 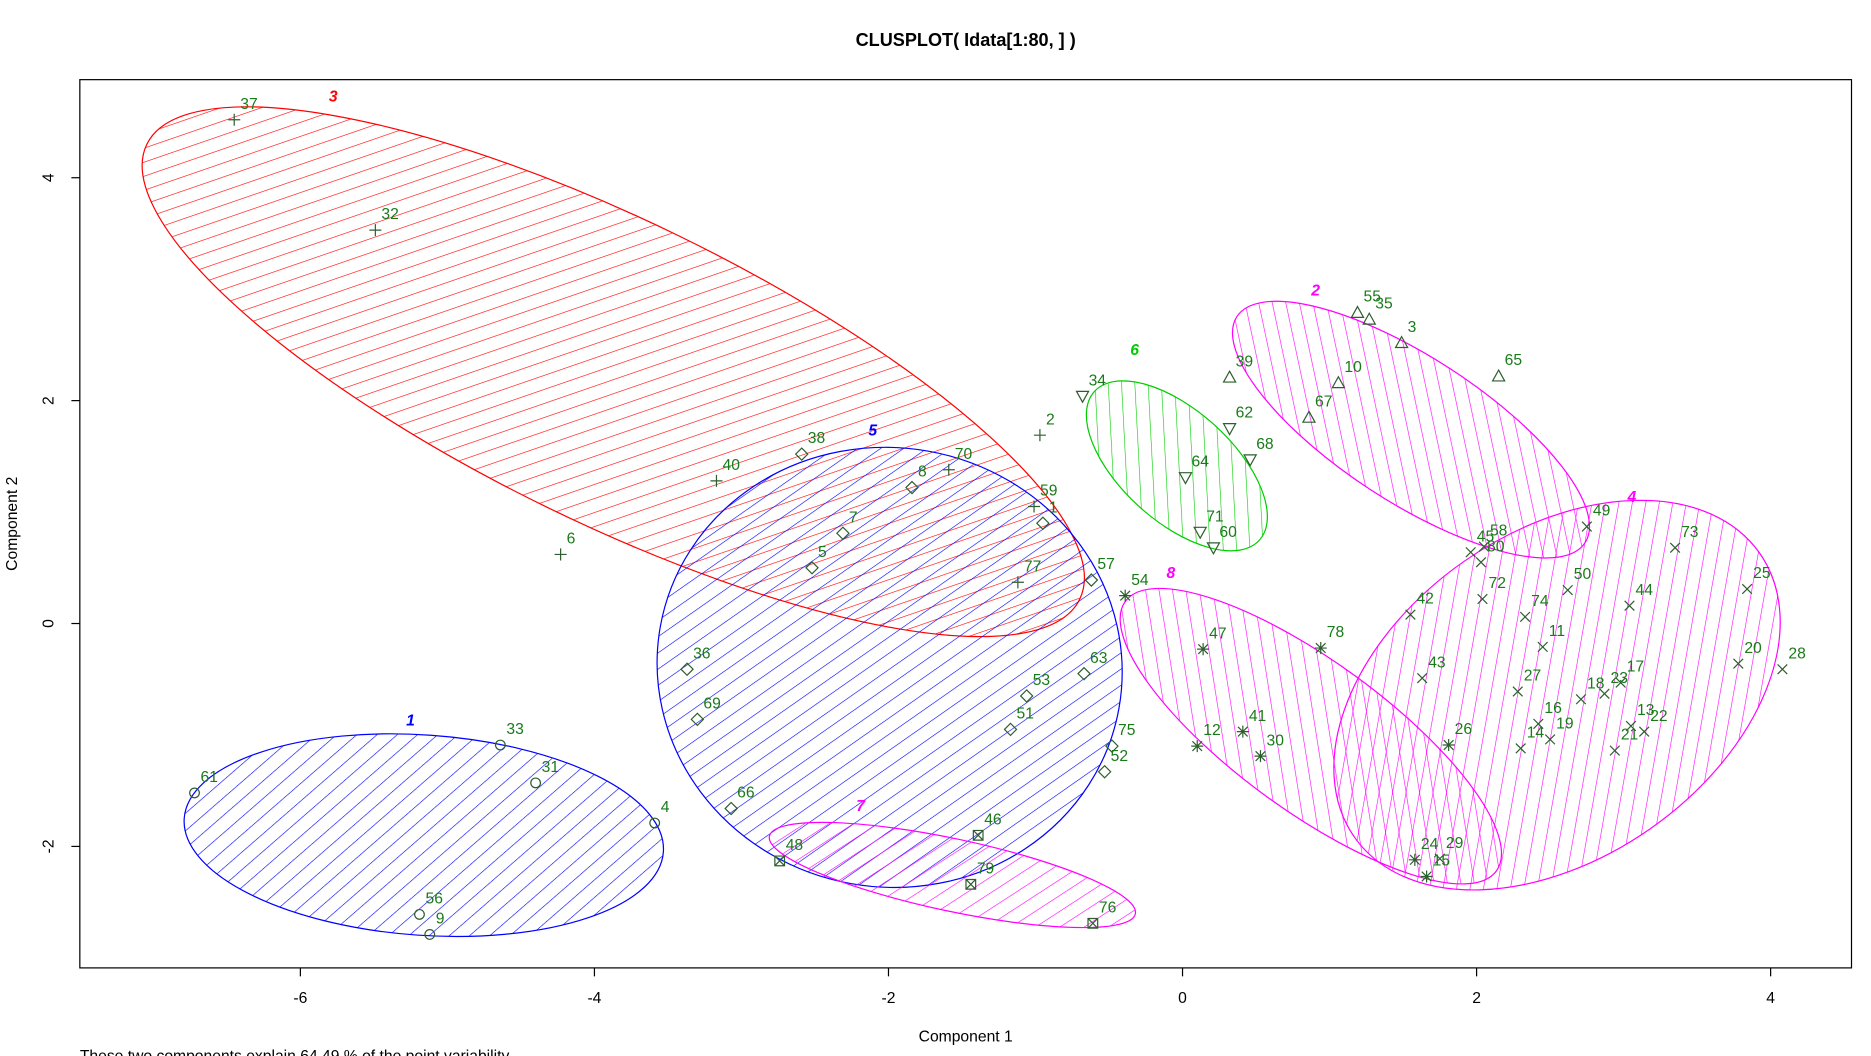 What do you see at coordinates (1496, 546) in the screenshot?
I see `point-label: 80` at bounding box center [1496, 546].